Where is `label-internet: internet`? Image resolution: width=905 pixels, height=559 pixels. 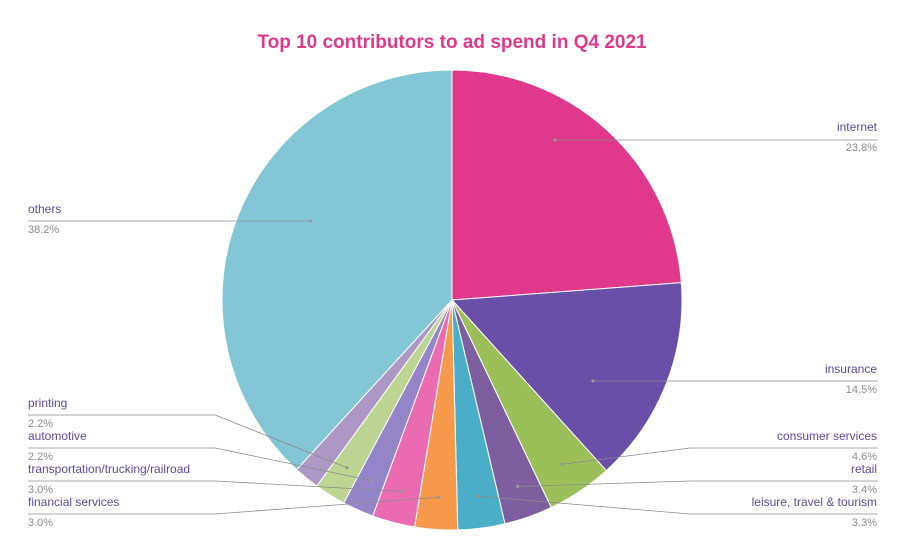
label-internet: internet is located at coordinates (857, 127).